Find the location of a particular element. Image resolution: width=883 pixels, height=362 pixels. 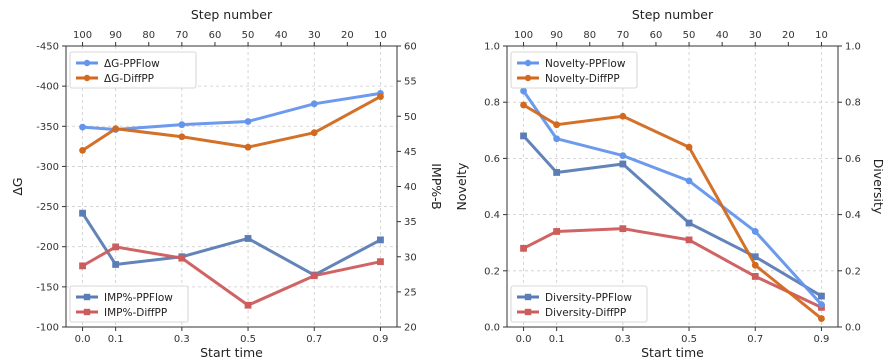

left-tick-label: -150 is located at coordinates (47, 287).